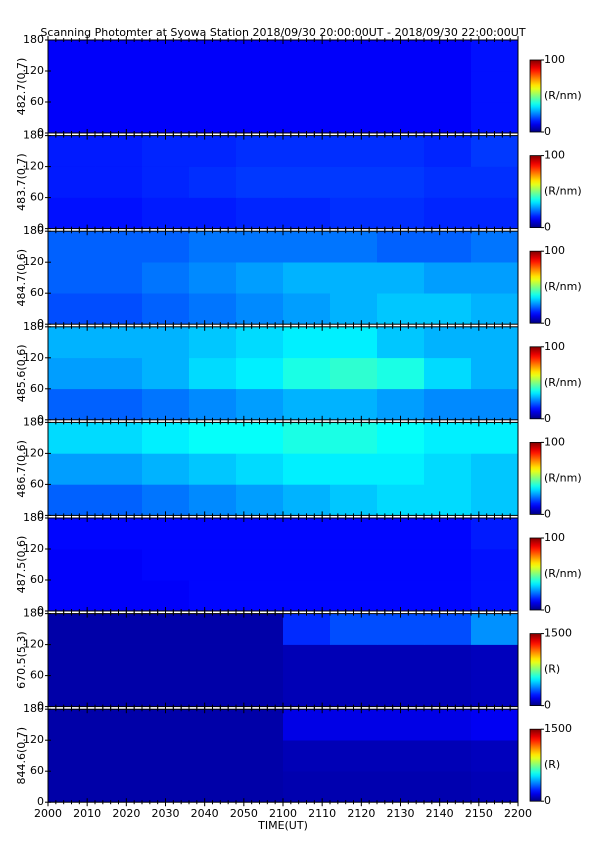  Describe the element at coordinates (205, 813) in the screenshot. I see `x-tick-label: 2040` at that location.